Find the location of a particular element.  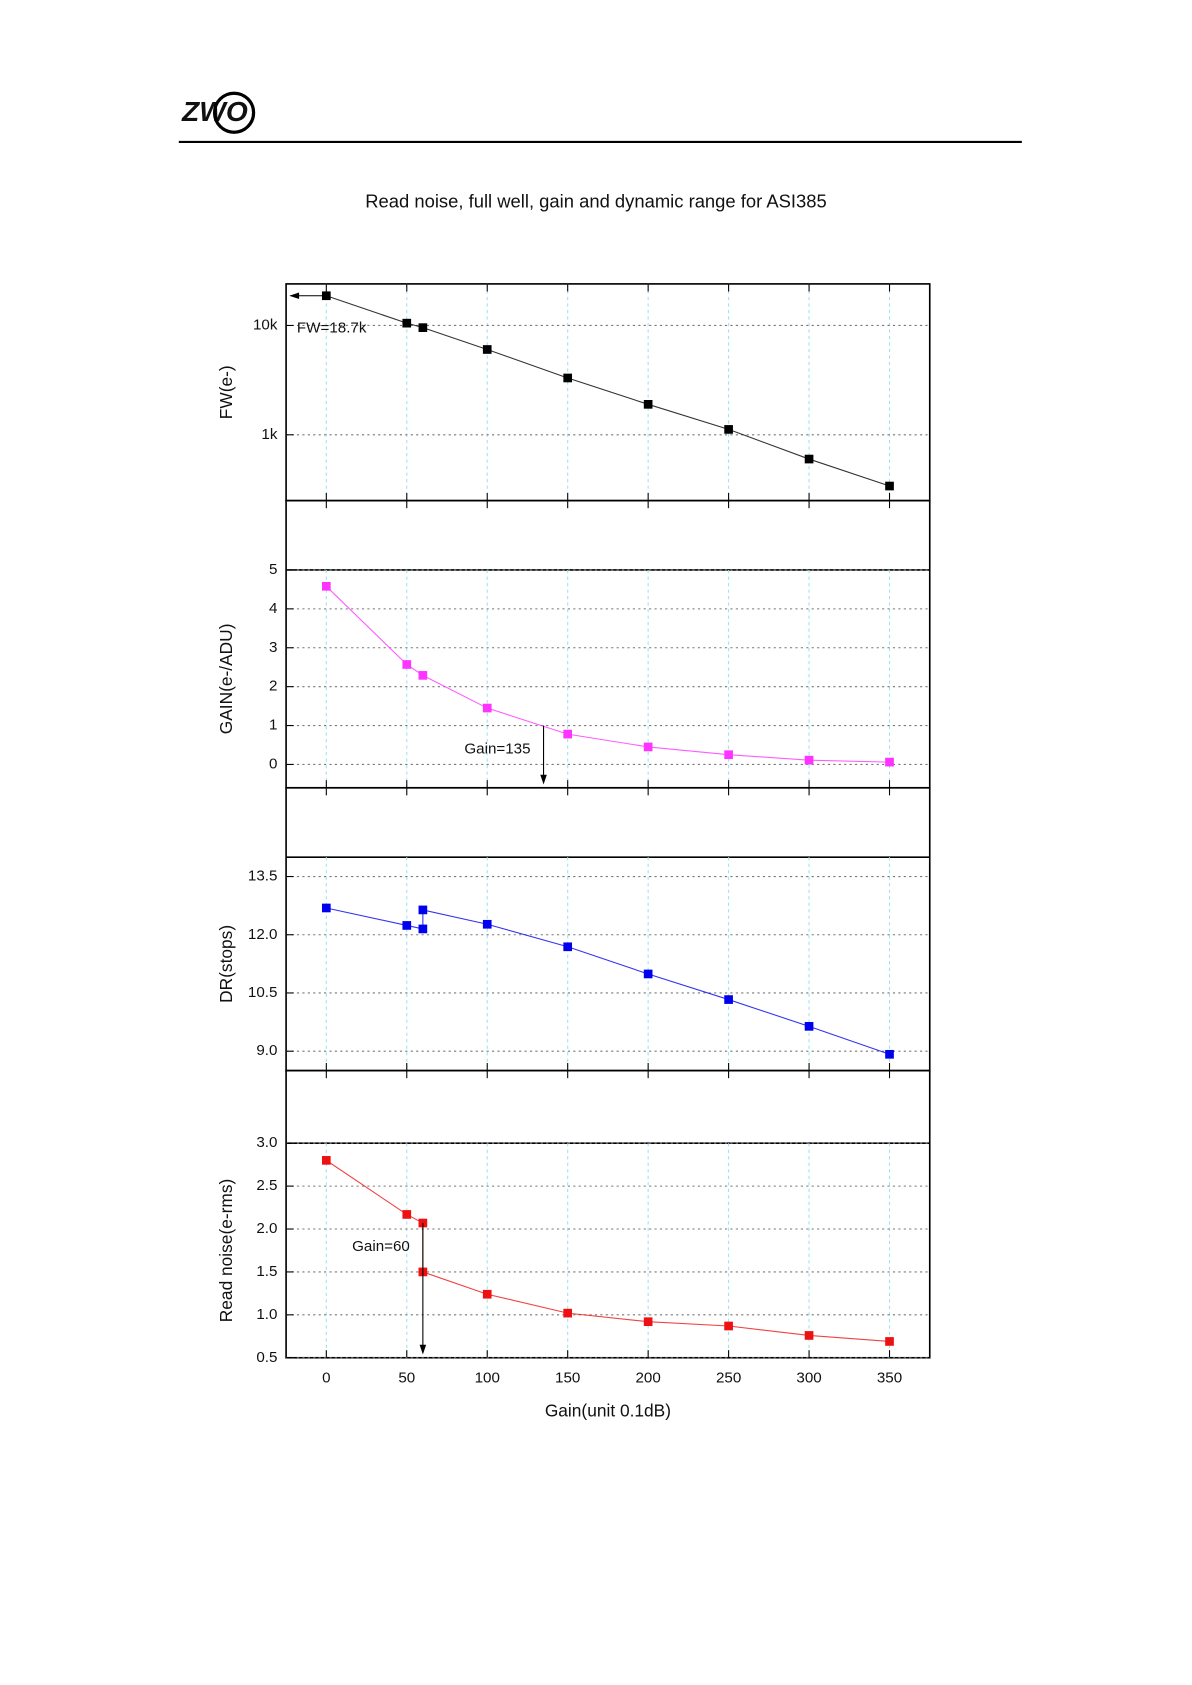

y-tick-label: 1.0 is located at coordinates (266, 1314).